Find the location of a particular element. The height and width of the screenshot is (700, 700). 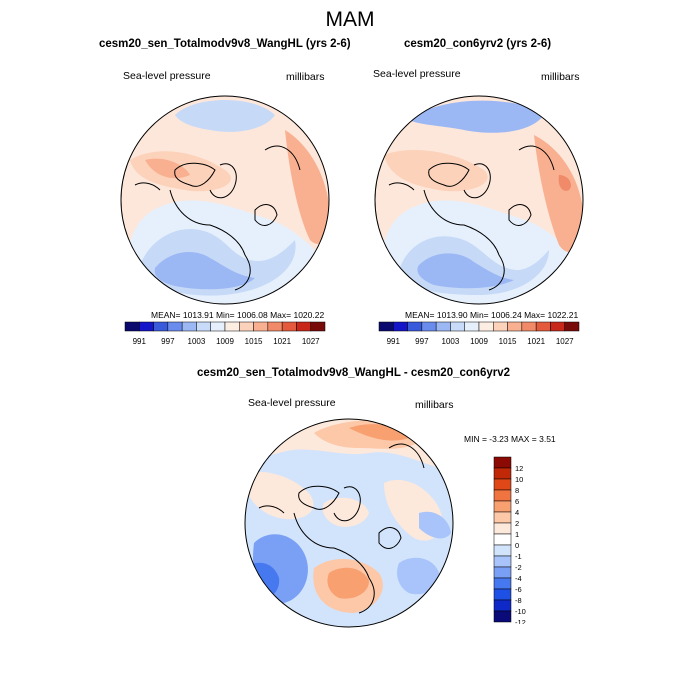

panel-2-colorbar-tick-label: 991 is located at coordinates (394, 341).